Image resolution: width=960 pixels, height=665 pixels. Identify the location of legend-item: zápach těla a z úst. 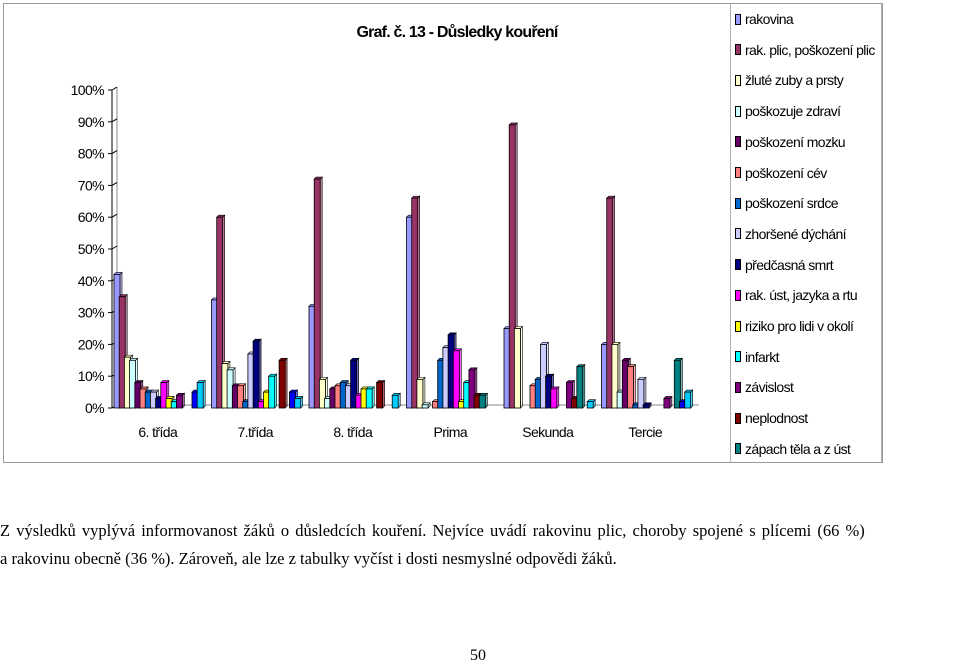
(793, 449).